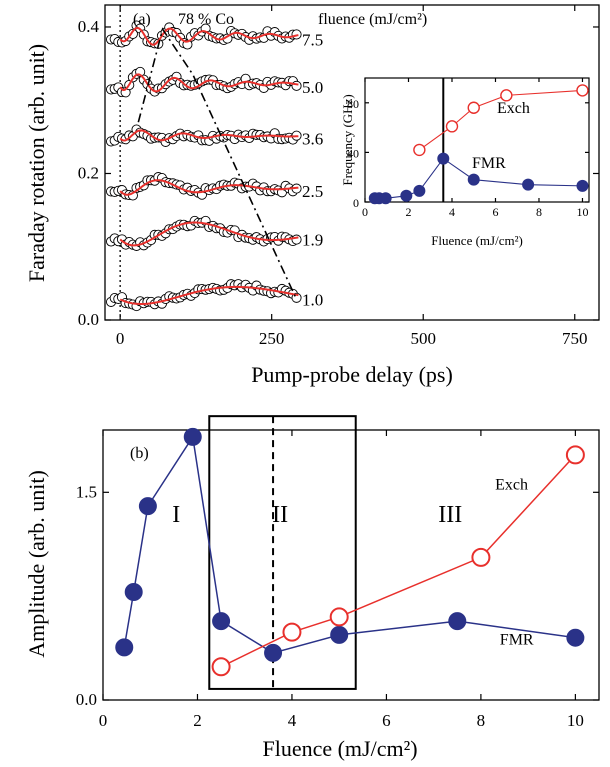 The width and height of the screenshot is (610, 767). I want to click on inset-x-tick-label: 10, so click(582, 212).